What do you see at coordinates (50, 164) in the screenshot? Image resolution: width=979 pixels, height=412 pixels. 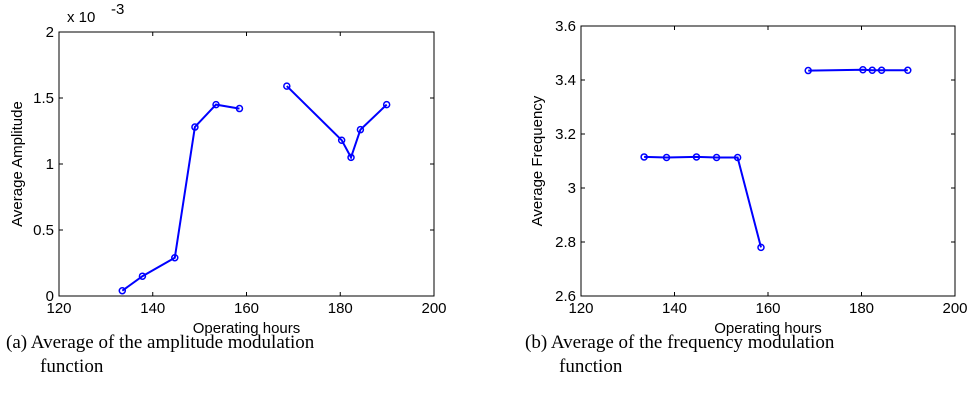 I see `chart-a-ytick-label: 1` at bounding box center [50, 164].